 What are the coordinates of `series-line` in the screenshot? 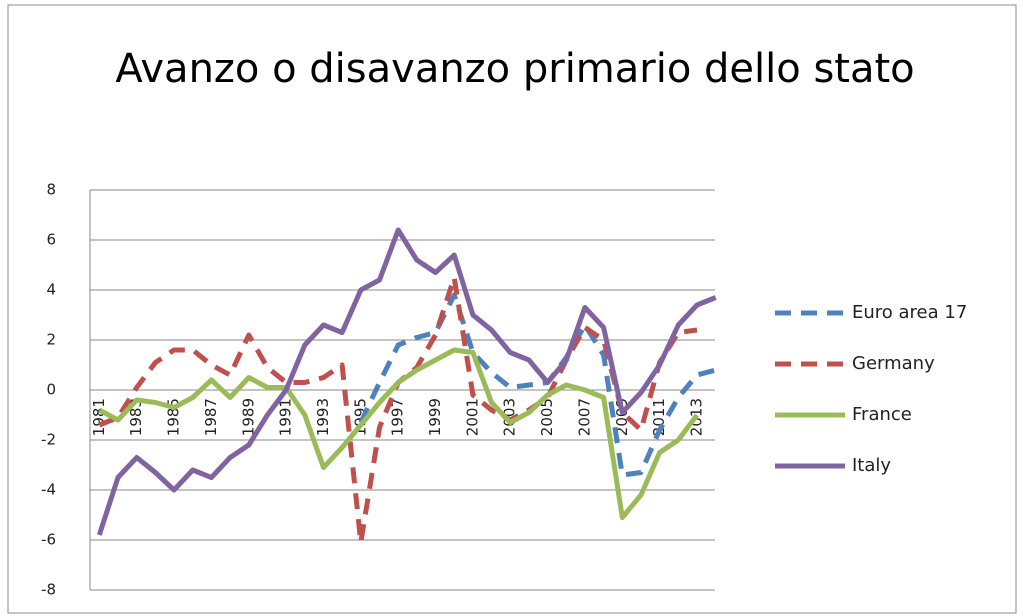 It's located at (537, 385).